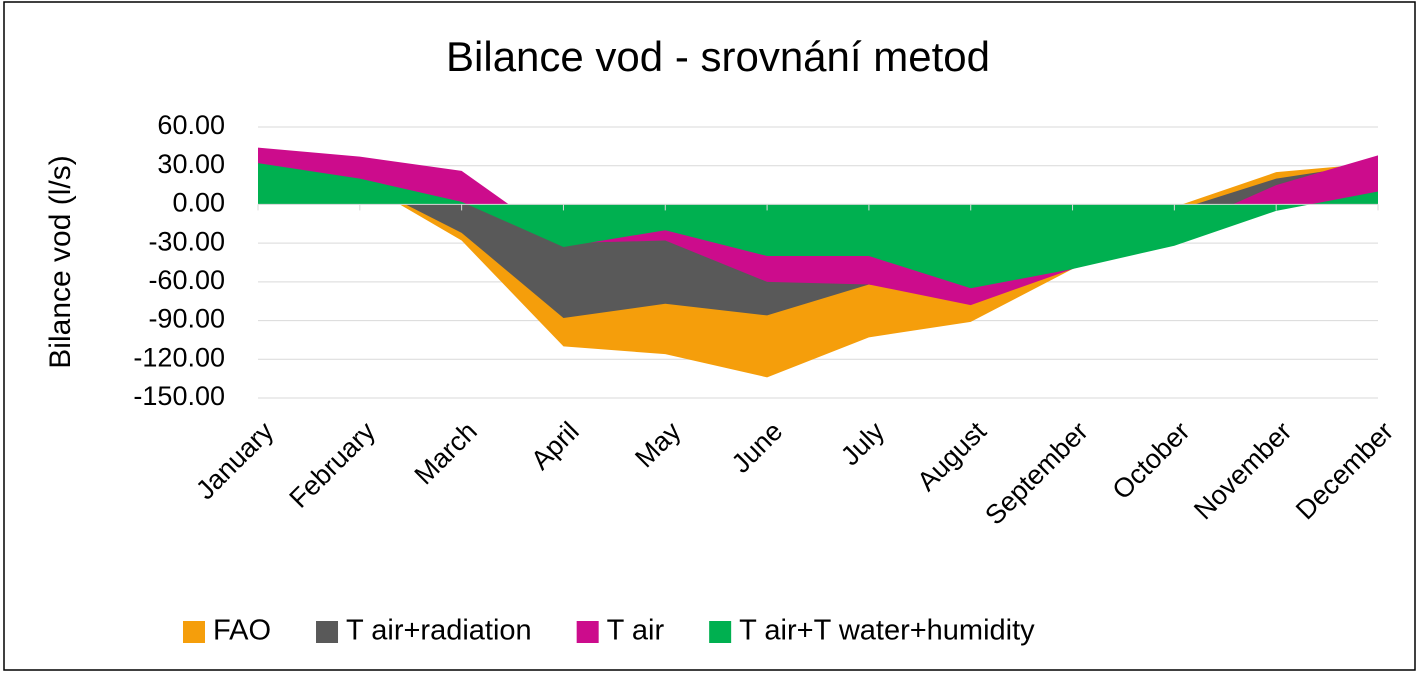  Describe the element at coordinates (186, 280) in the screenshot. I see `y-tick-label: -60.00` at that location.